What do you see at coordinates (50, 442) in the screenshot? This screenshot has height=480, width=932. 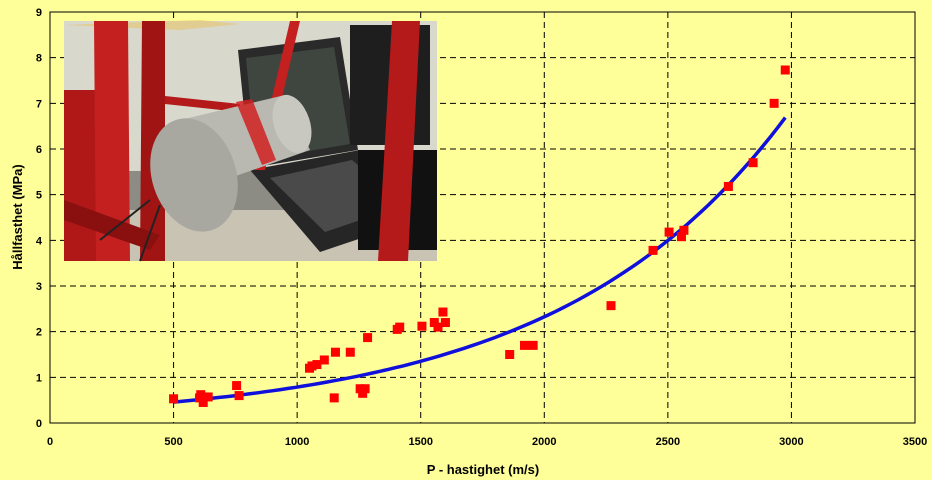 I see `x-tick-label: 0` at bounding box center [50, 442].